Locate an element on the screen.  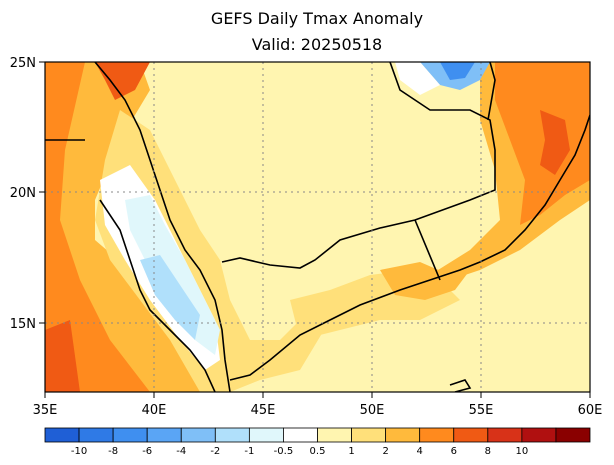
lon-tick-label: 45E is located at coordinates (263, 410).